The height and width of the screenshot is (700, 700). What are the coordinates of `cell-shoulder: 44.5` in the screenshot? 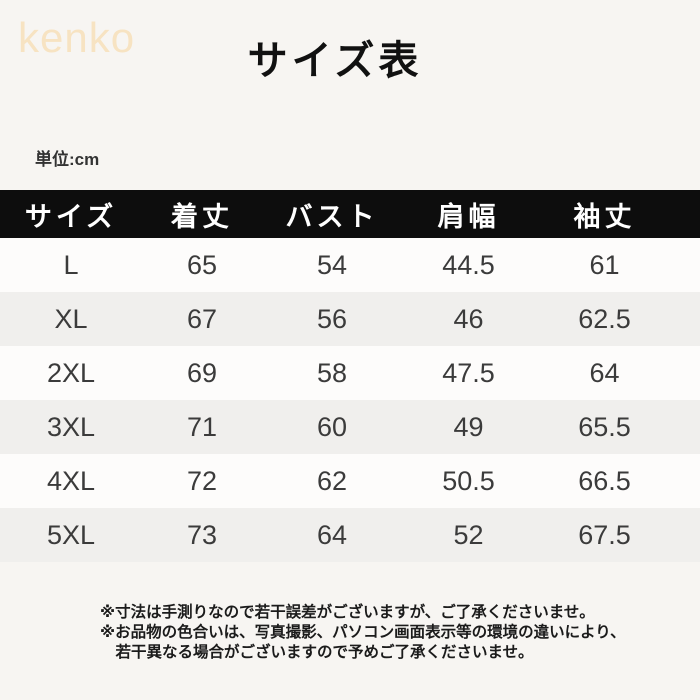 It's located at (468, 264).